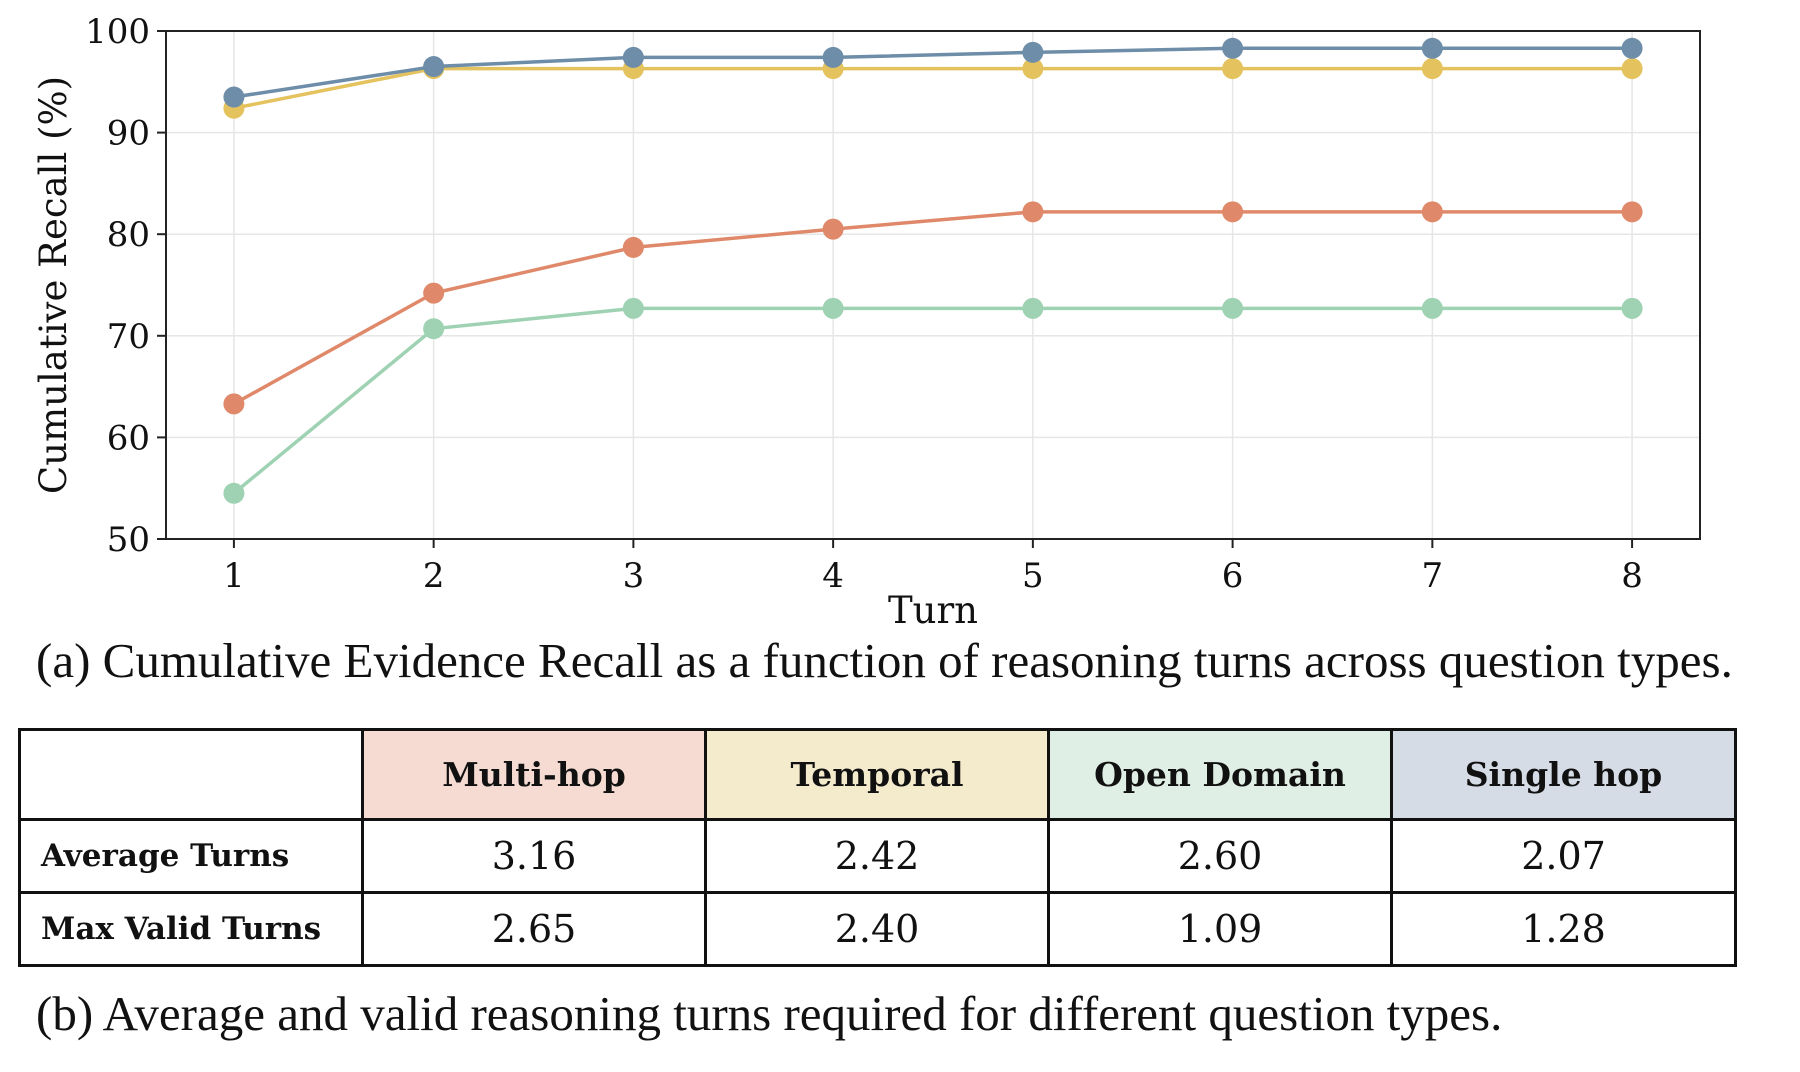 The width and height of the screenshot is (1800, 1072). Describe the element at coordinates (128, 235) in the screenshot. I see `y-tick-label: 80` at that location.